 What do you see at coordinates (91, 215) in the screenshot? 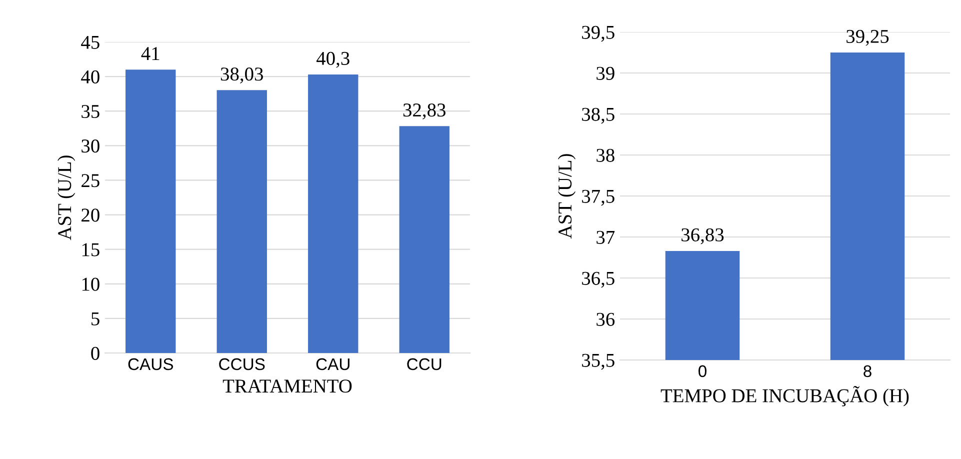
I see `y-tick-label: 20` at bounding box center [91, 215].